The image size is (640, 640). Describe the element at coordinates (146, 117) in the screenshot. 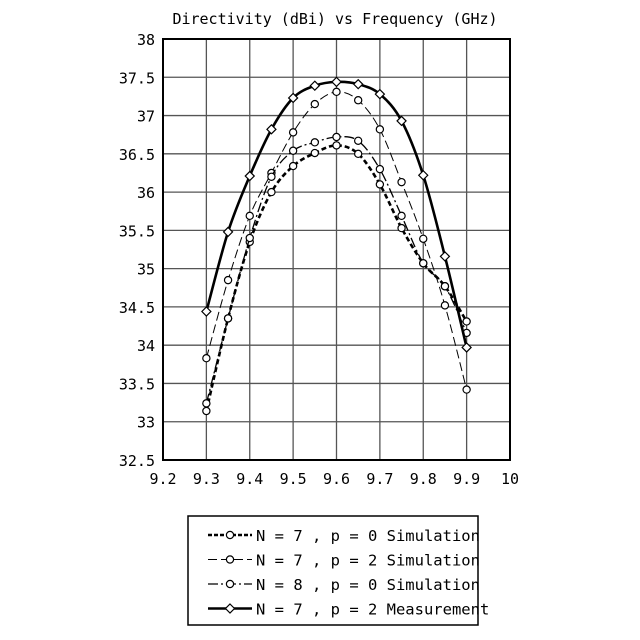

I see `y-tick-label: 37` at that location.